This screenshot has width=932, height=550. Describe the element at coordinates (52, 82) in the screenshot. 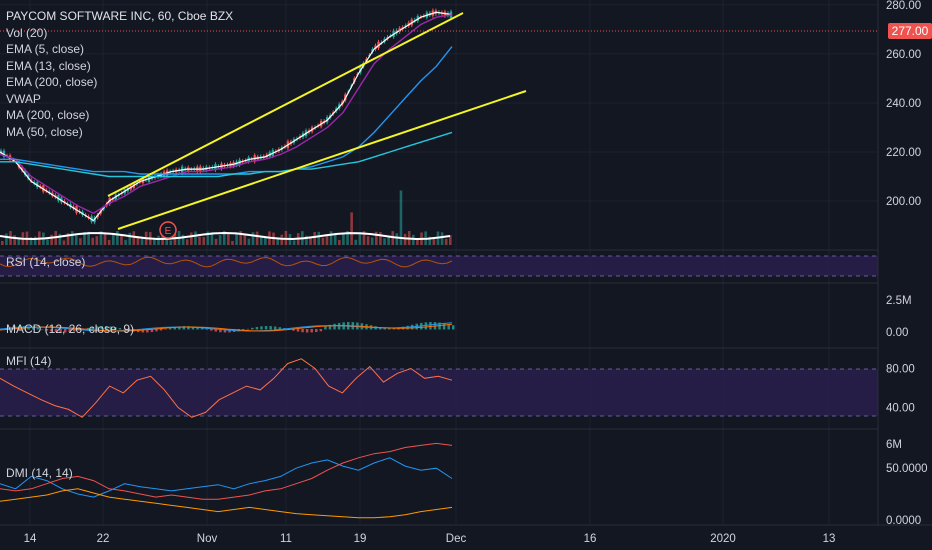

I see `legend-item-ema200: EMA (200, close)` at that location.